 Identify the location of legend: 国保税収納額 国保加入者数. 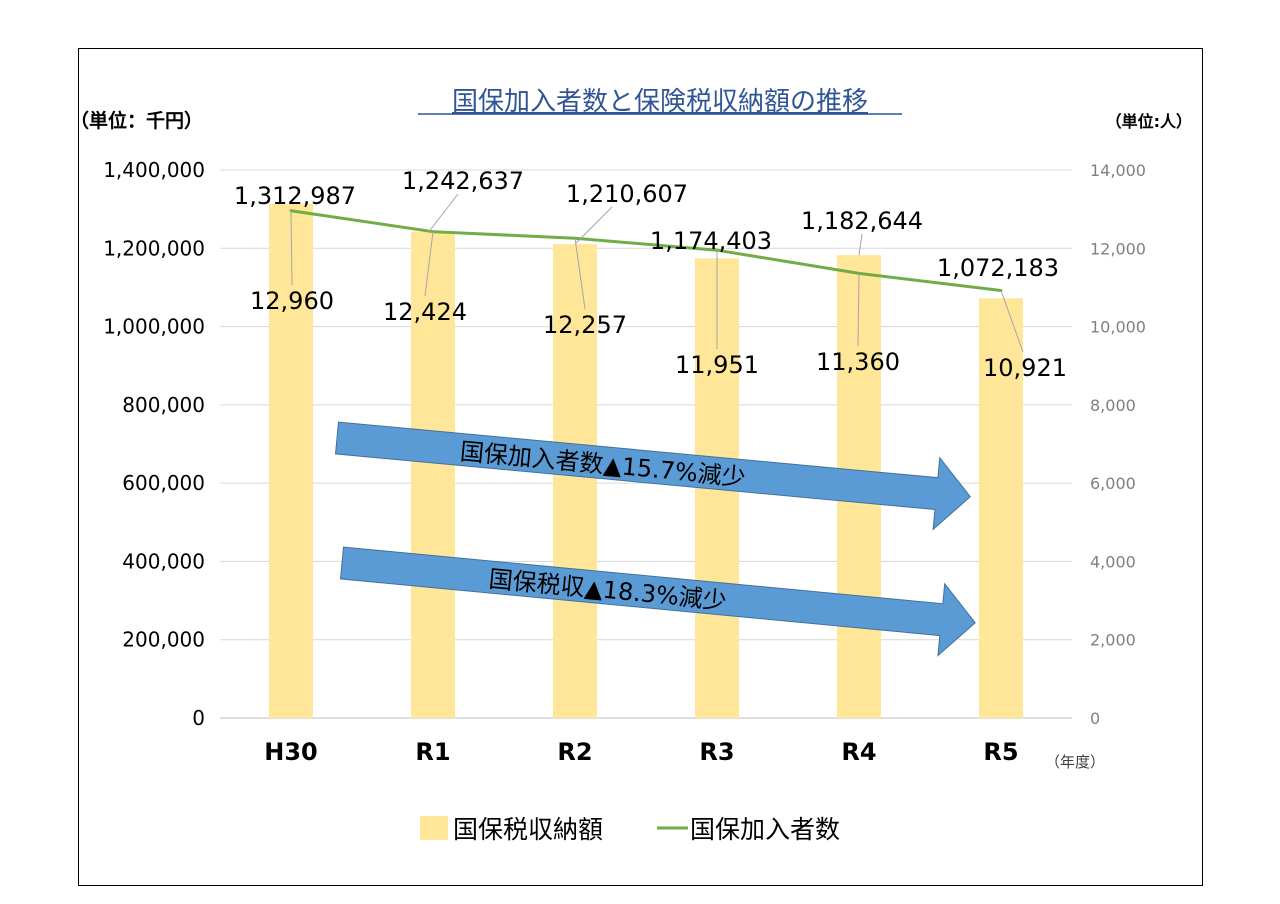
(630, 829).